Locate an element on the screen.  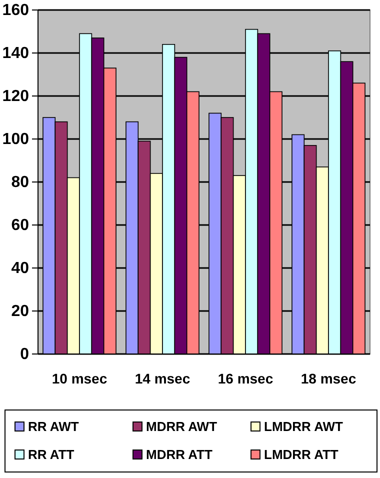
y-tick-label: 100 is located at coordinates (16, 139).